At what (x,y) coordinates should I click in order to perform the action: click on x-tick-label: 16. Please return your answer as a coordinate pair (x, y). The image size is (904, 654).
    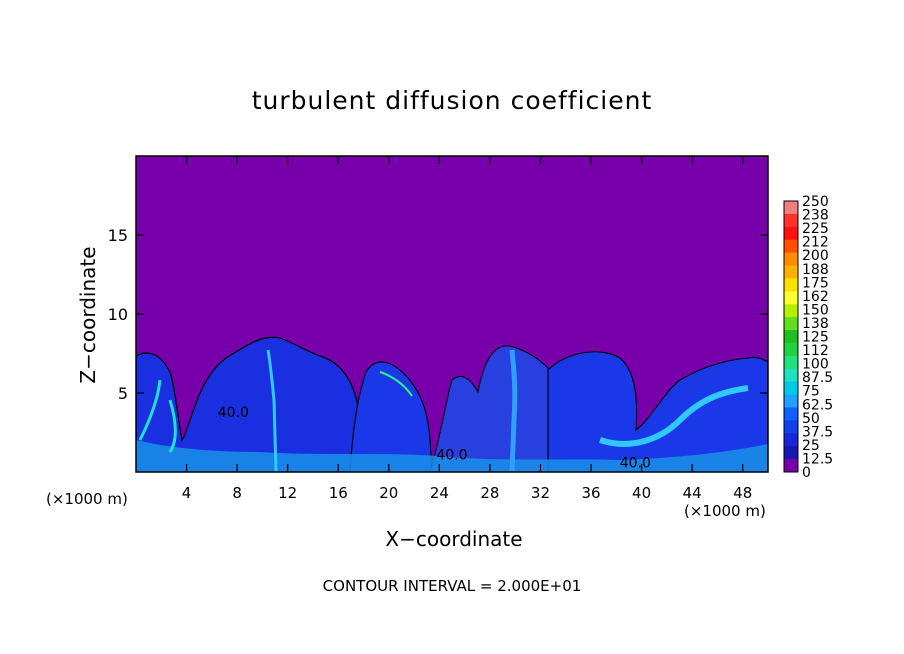
    Looking at the image, I should click on (338, 493).